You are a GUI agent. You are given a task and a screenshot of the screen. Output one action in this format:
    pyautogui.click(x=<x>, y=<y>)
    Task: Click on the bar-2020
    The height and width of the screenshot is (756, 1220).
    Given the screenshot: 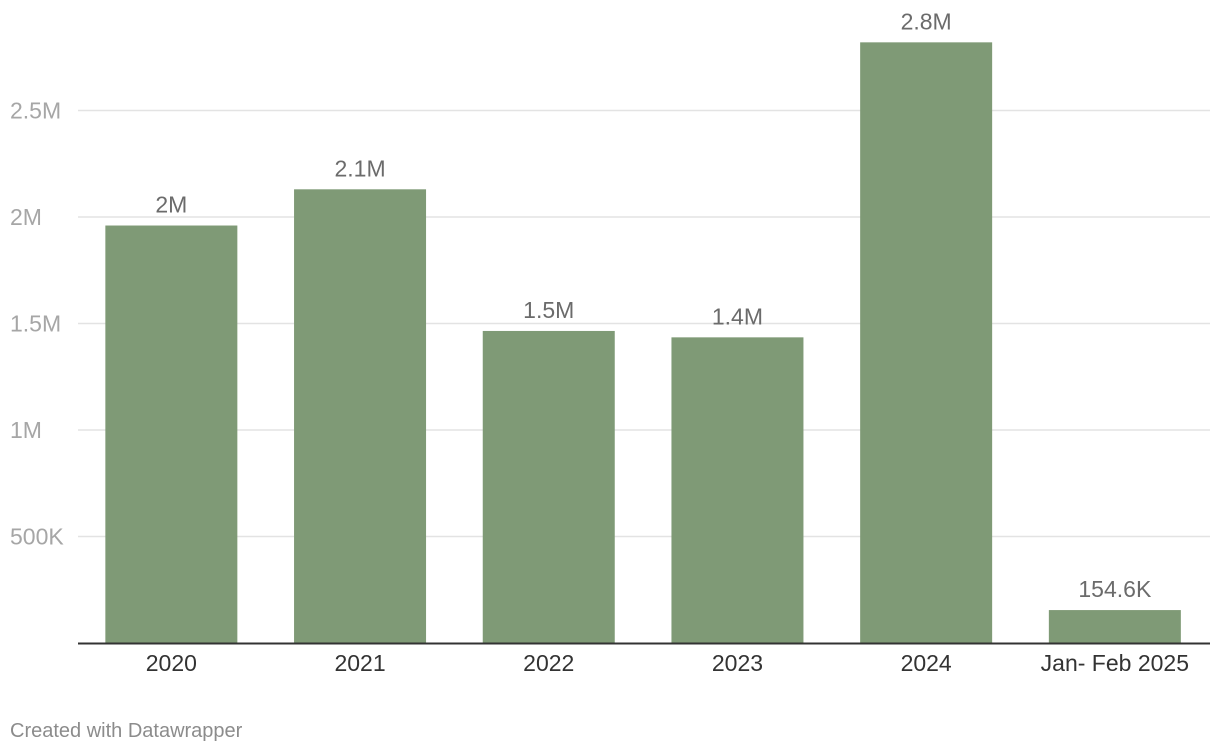 What is the action you would take?
    pyautogui.click(x=171, y=434)
    